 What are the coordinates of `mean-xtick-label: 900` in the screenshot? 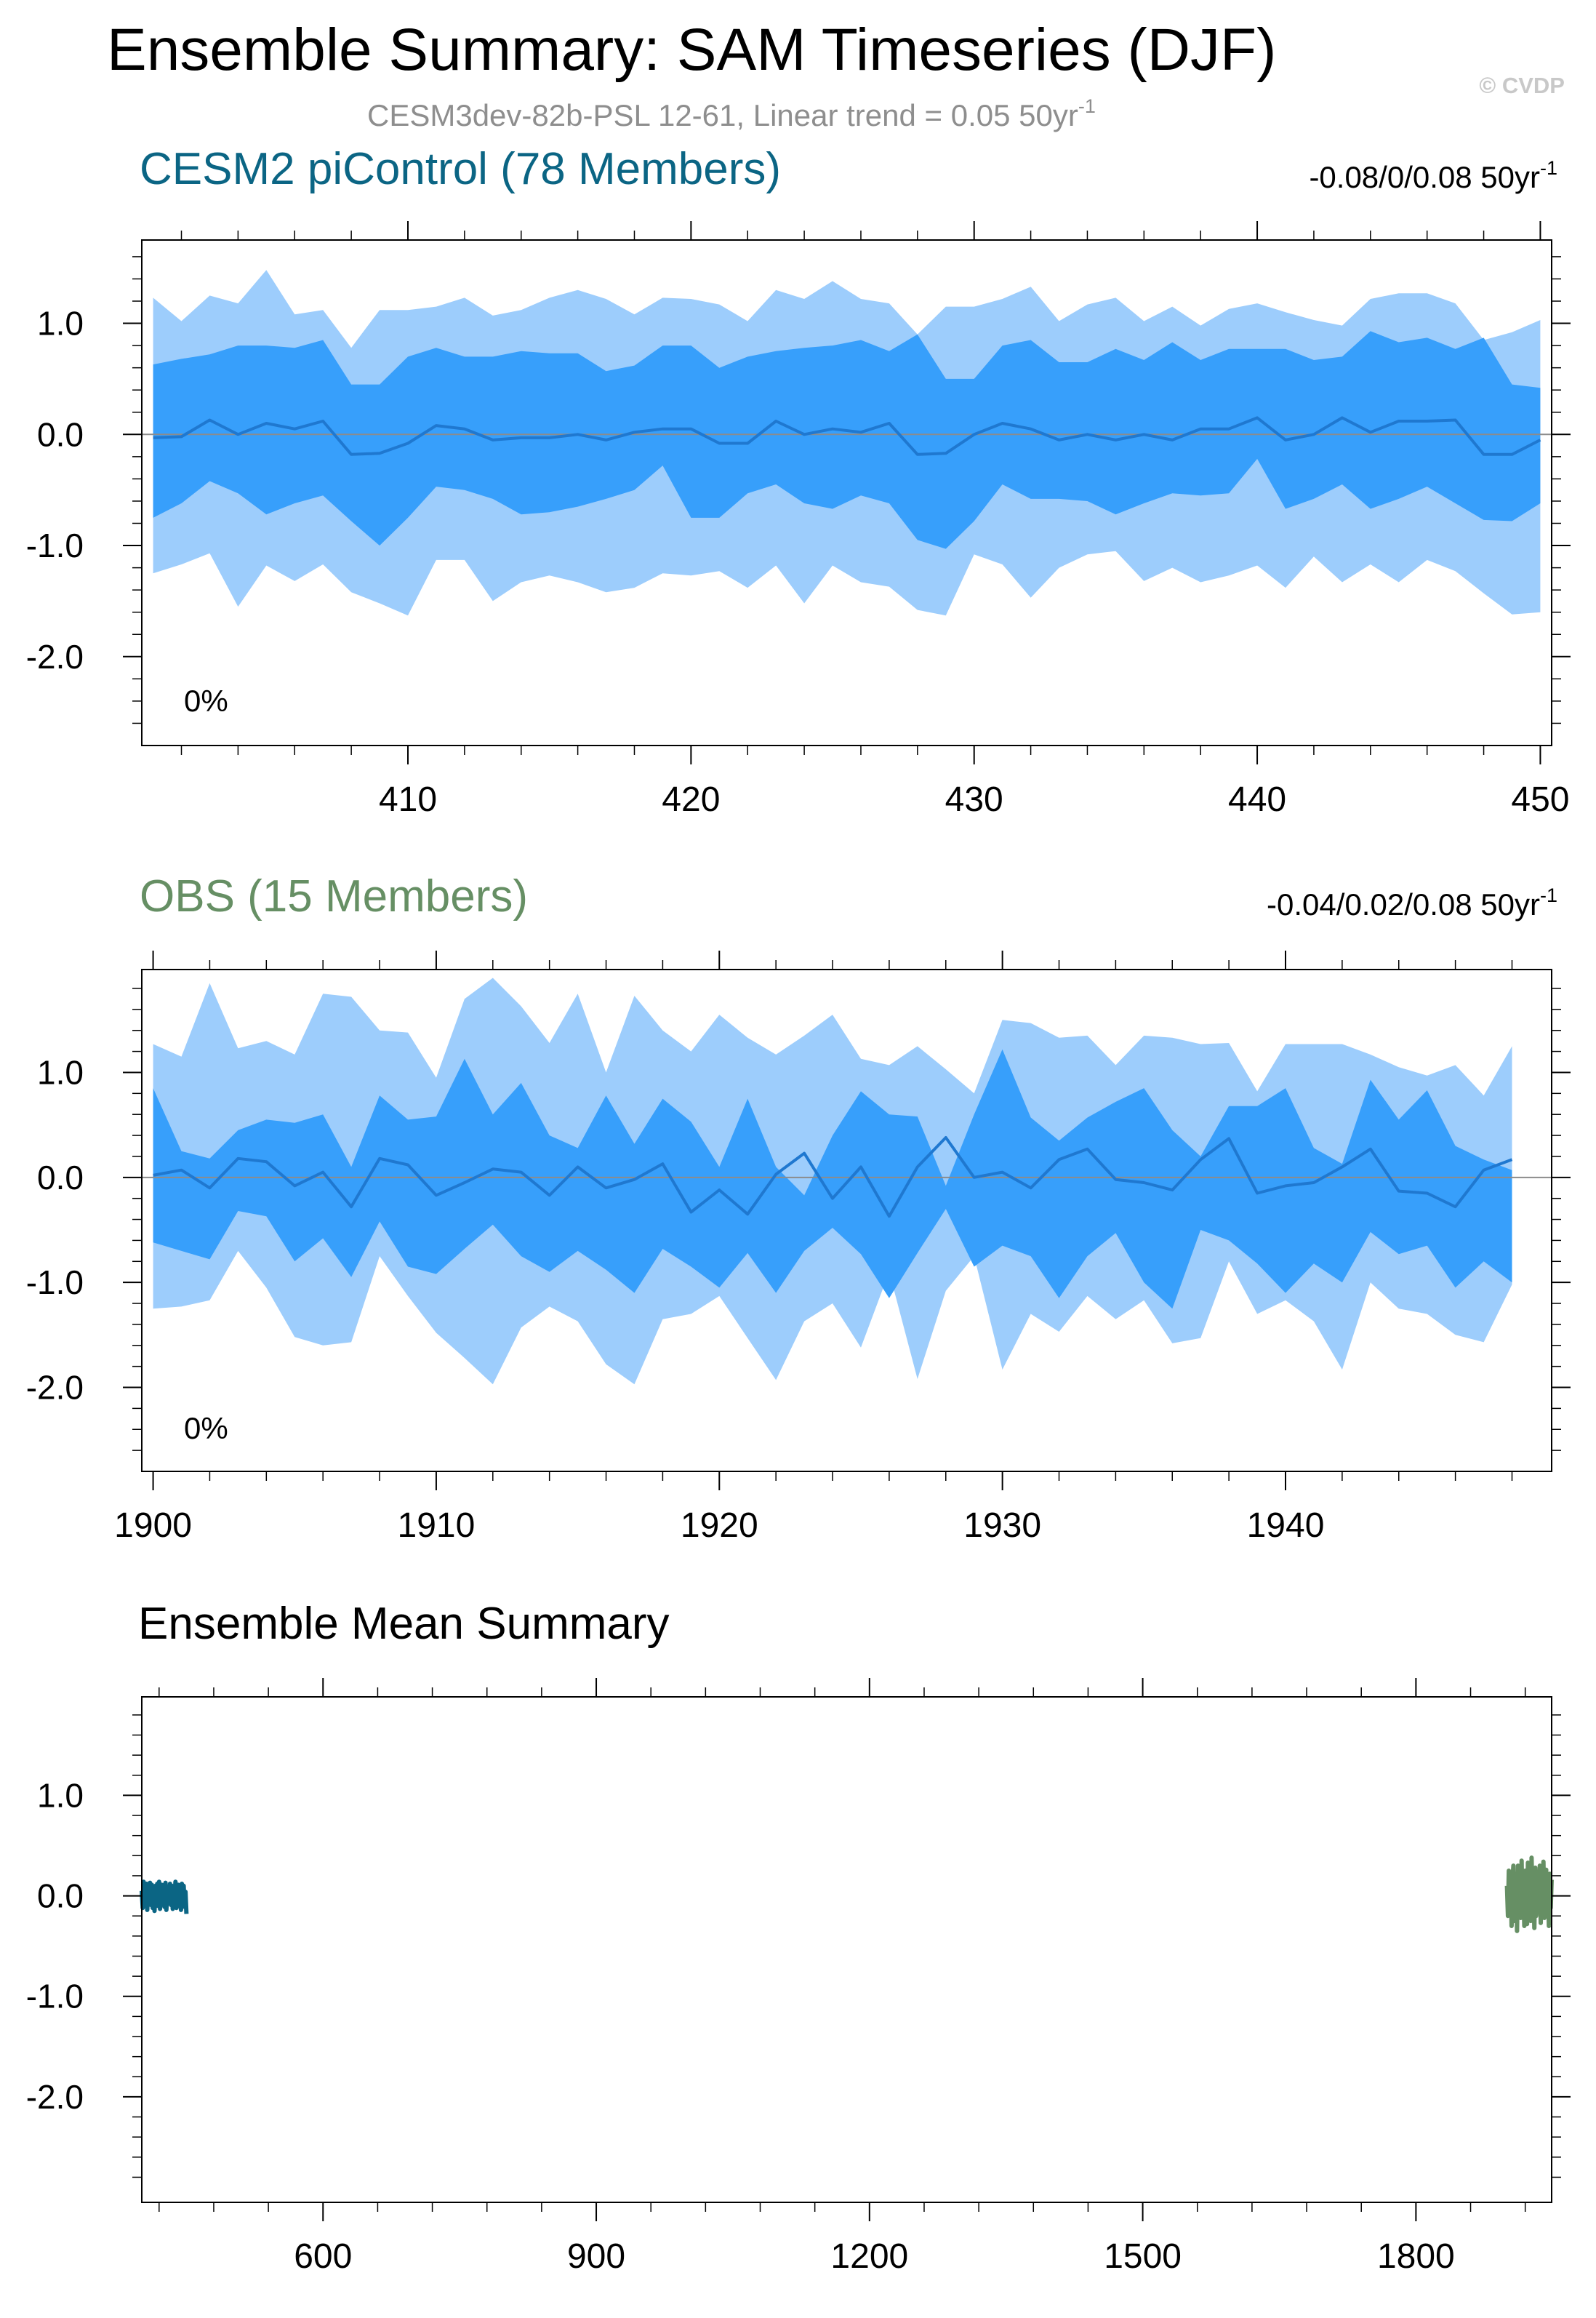 It's located at (596, 2256).